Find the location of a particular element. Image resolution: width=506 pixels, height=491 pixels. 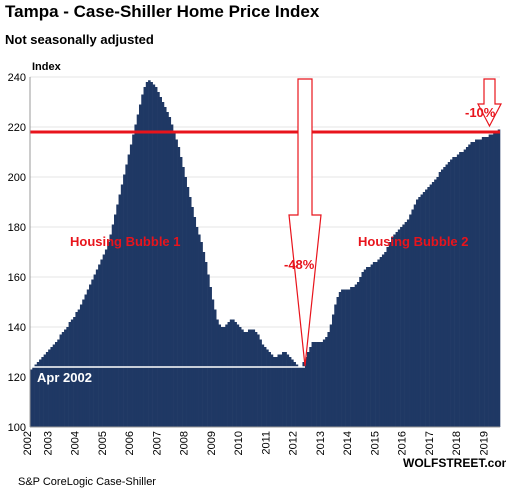

y-tick-label: 180 is located at coordinates (17, 228).